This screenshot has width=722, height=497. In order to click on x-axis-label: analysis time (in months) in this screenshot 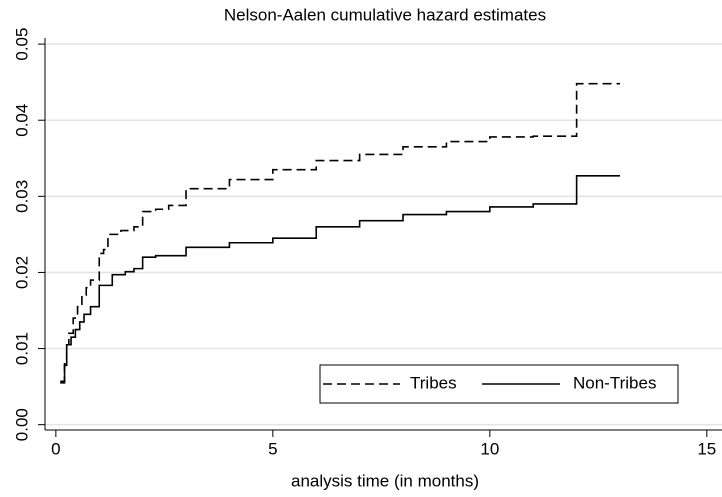, I will do `click(385, 480)`.